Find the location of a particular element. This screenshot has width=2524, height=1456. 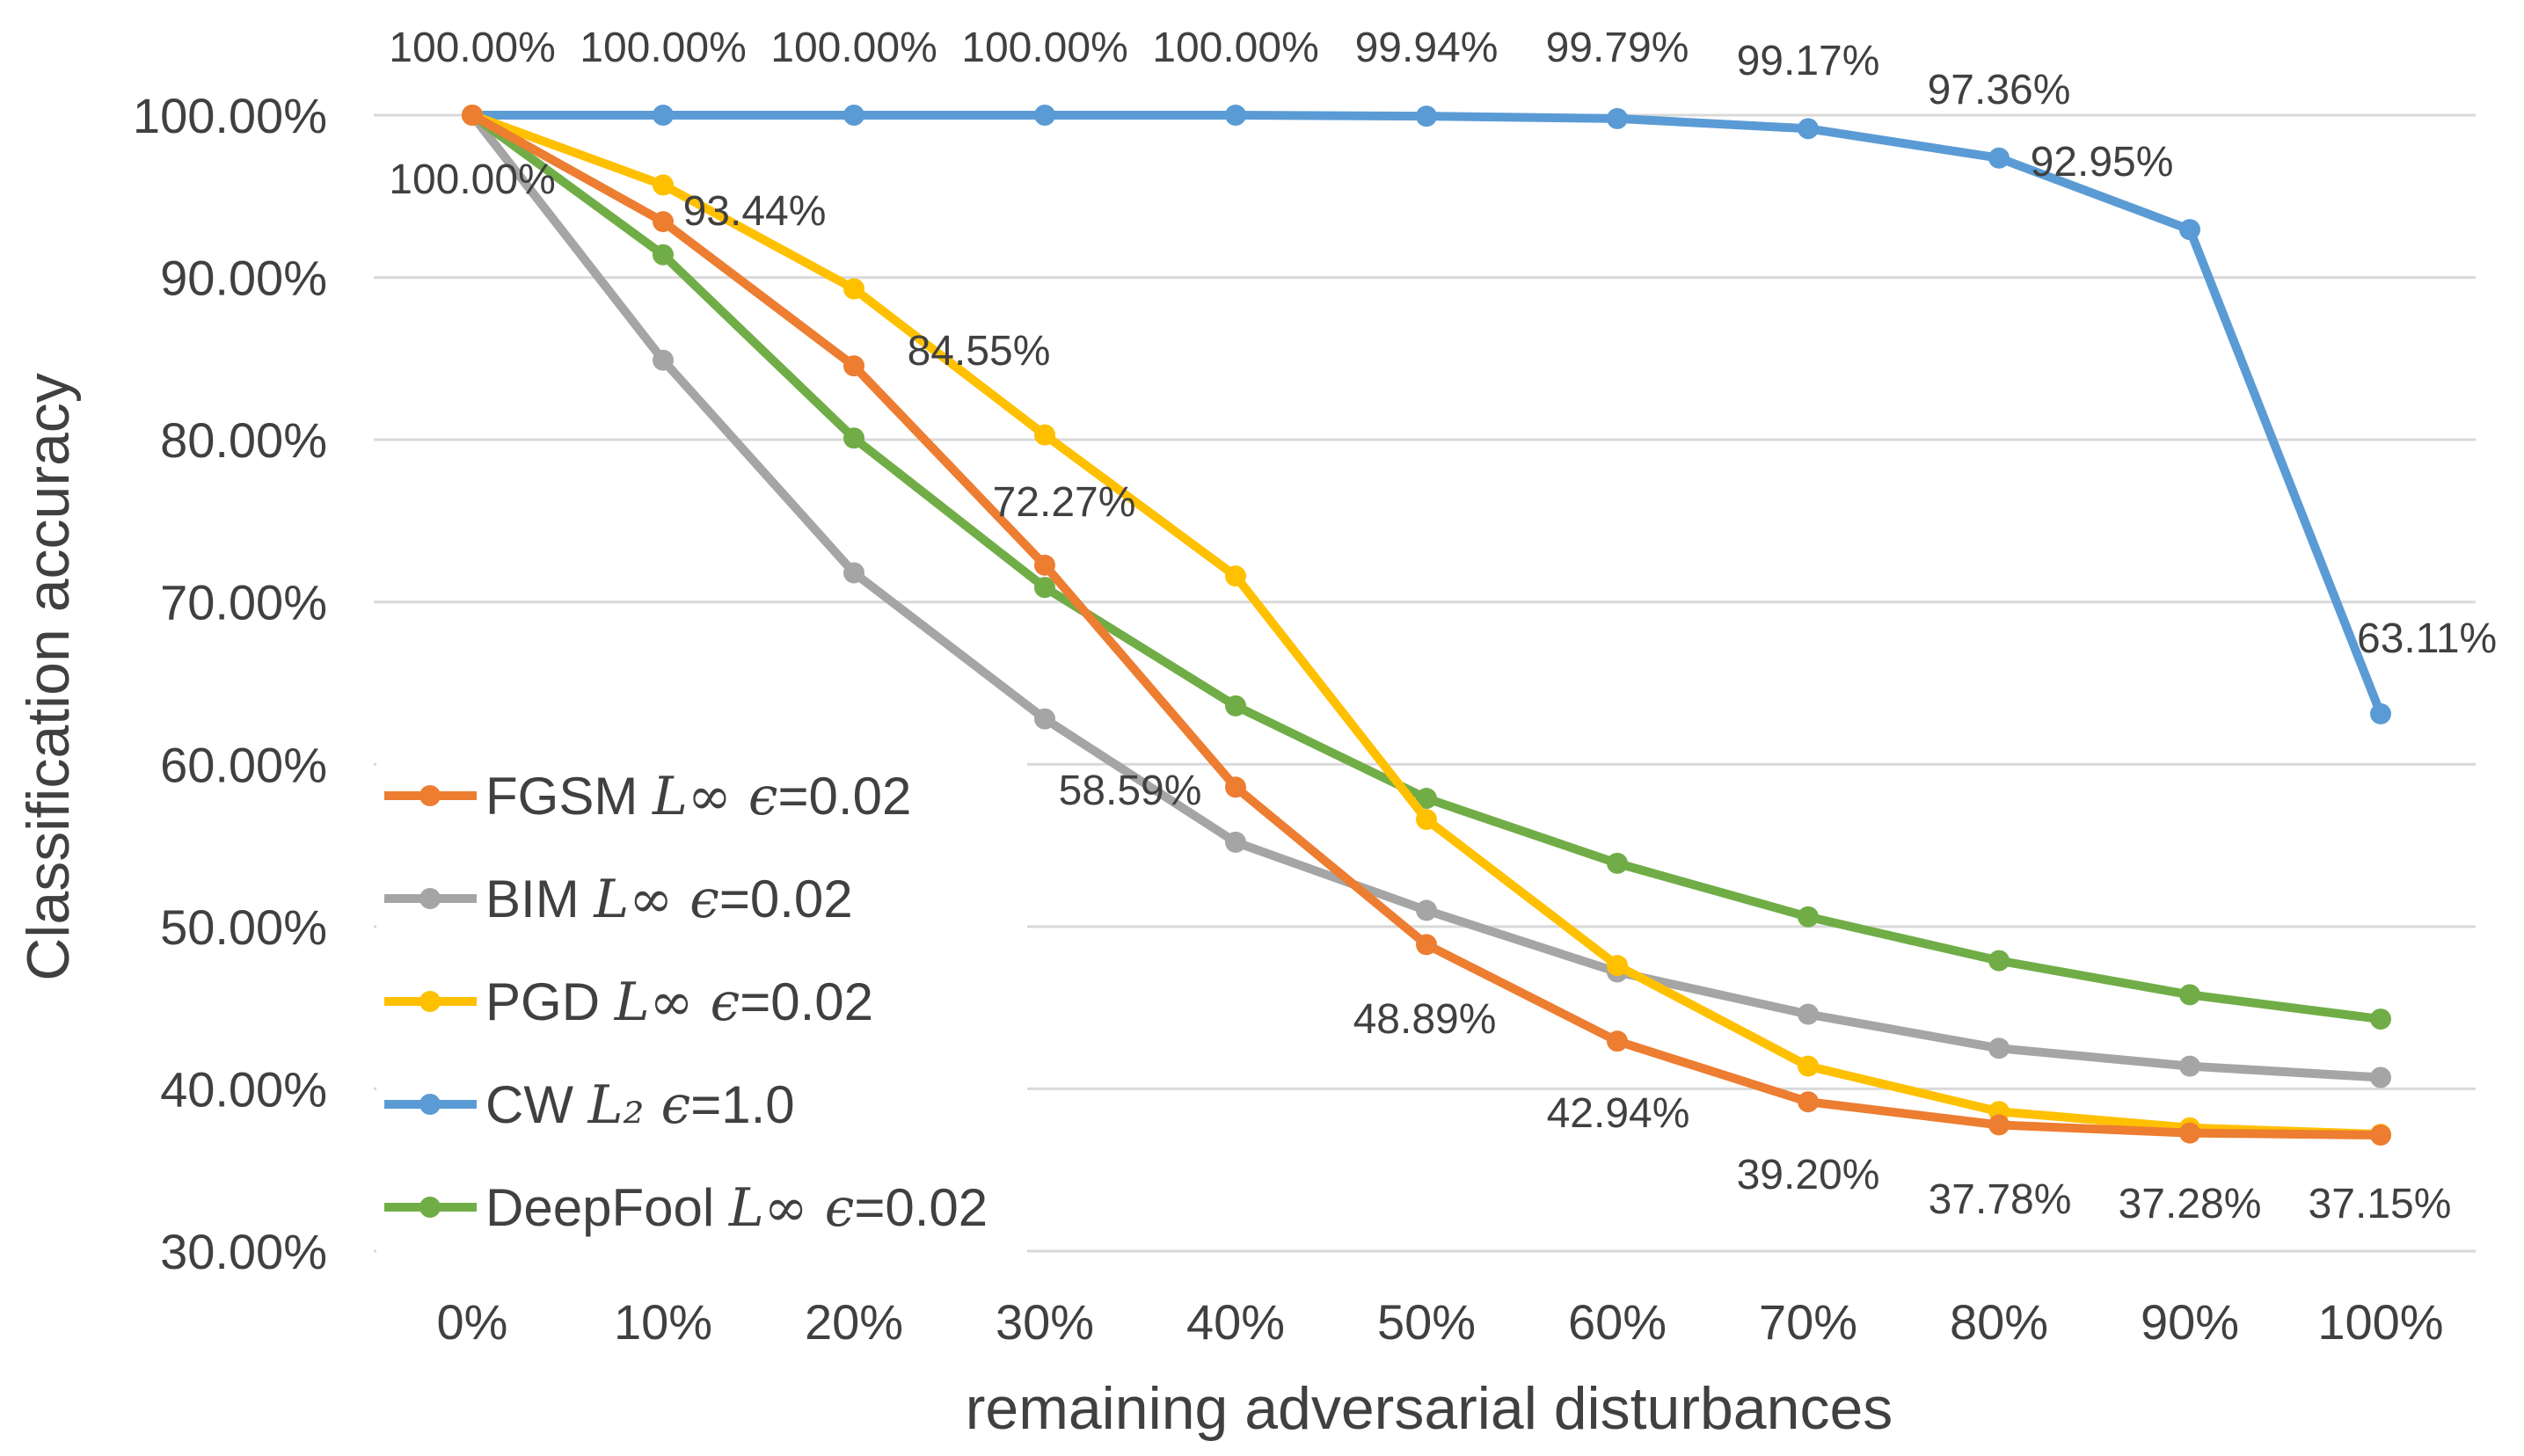

cw-data-label: 63.11% is located at coordinates (2427, 638).